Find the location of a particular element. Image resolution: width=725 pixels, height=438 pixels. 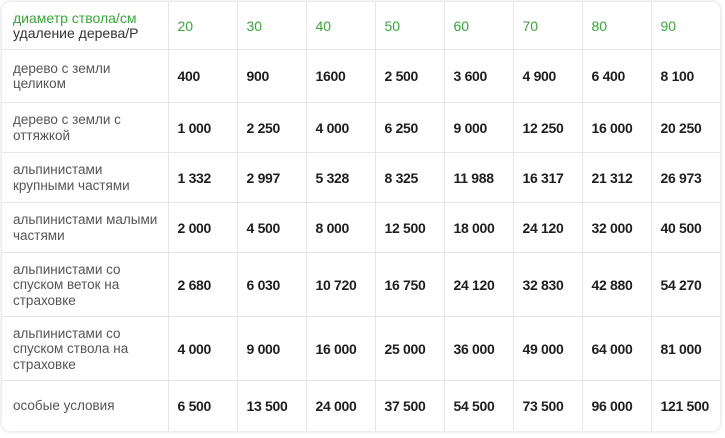

row-label: альпинистами малыми частями is located at coordinates (85, 228).